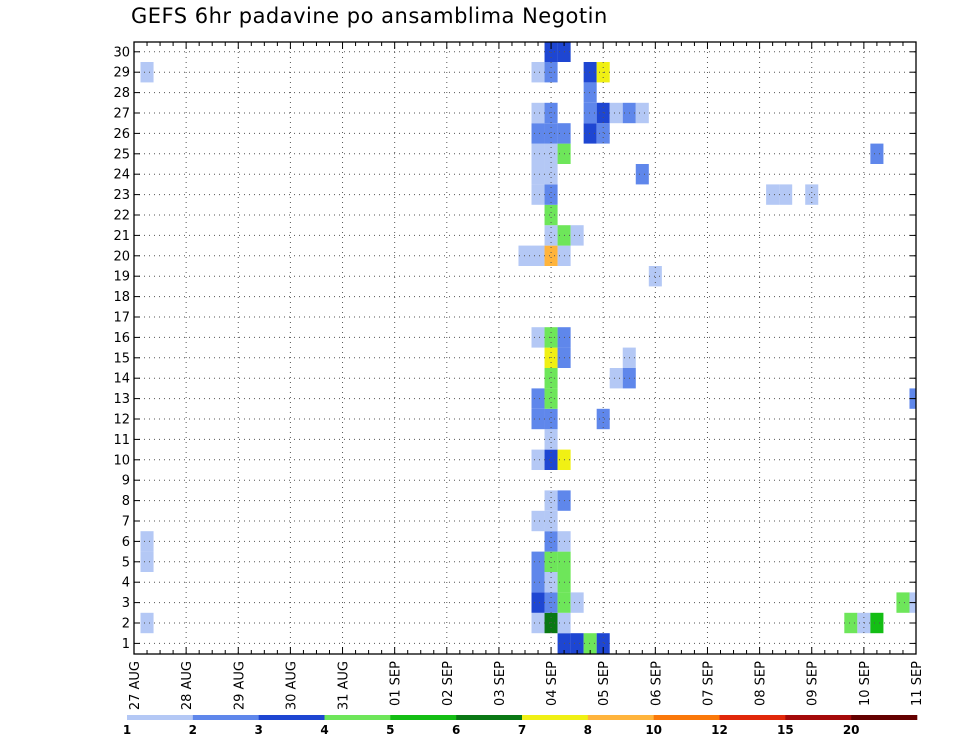  I want to click on y-tick-label: 4, so click(126, 583).